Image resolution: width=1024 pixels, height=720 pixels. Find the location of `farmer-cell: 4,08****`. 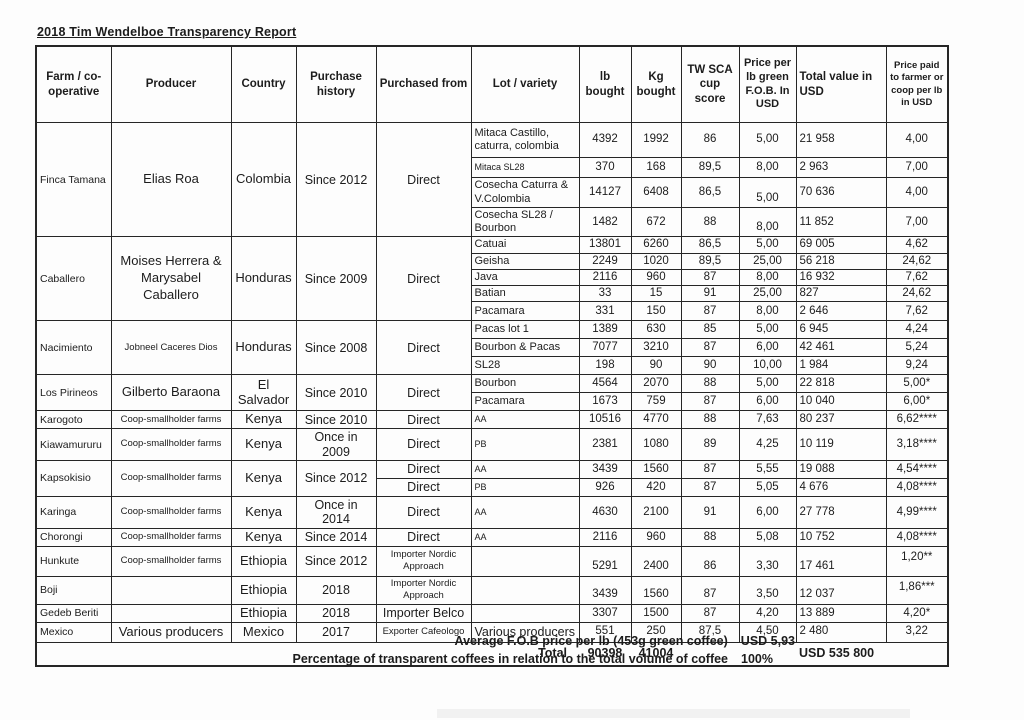

farmer-cell: 4,08**** is located at coordinates (917, 487).